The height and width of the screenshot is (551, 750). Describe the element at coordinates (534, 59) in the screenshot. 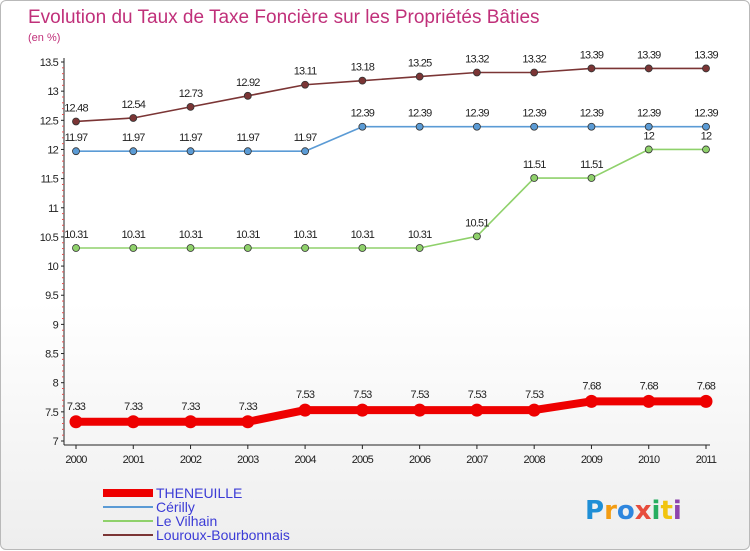

I see `data-label: 13.32` at that location.